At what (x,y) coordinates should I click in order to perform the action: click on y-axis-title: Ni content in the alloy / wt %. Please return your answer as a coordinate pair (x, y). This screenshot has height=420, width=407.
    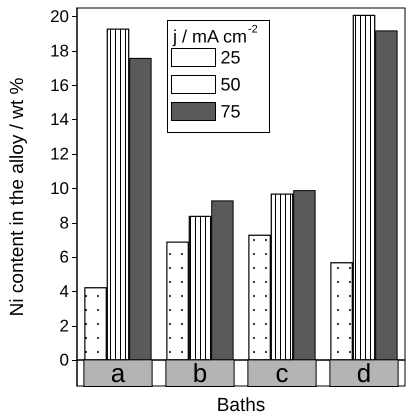
    Looking at the image, I should click on (17, 197).